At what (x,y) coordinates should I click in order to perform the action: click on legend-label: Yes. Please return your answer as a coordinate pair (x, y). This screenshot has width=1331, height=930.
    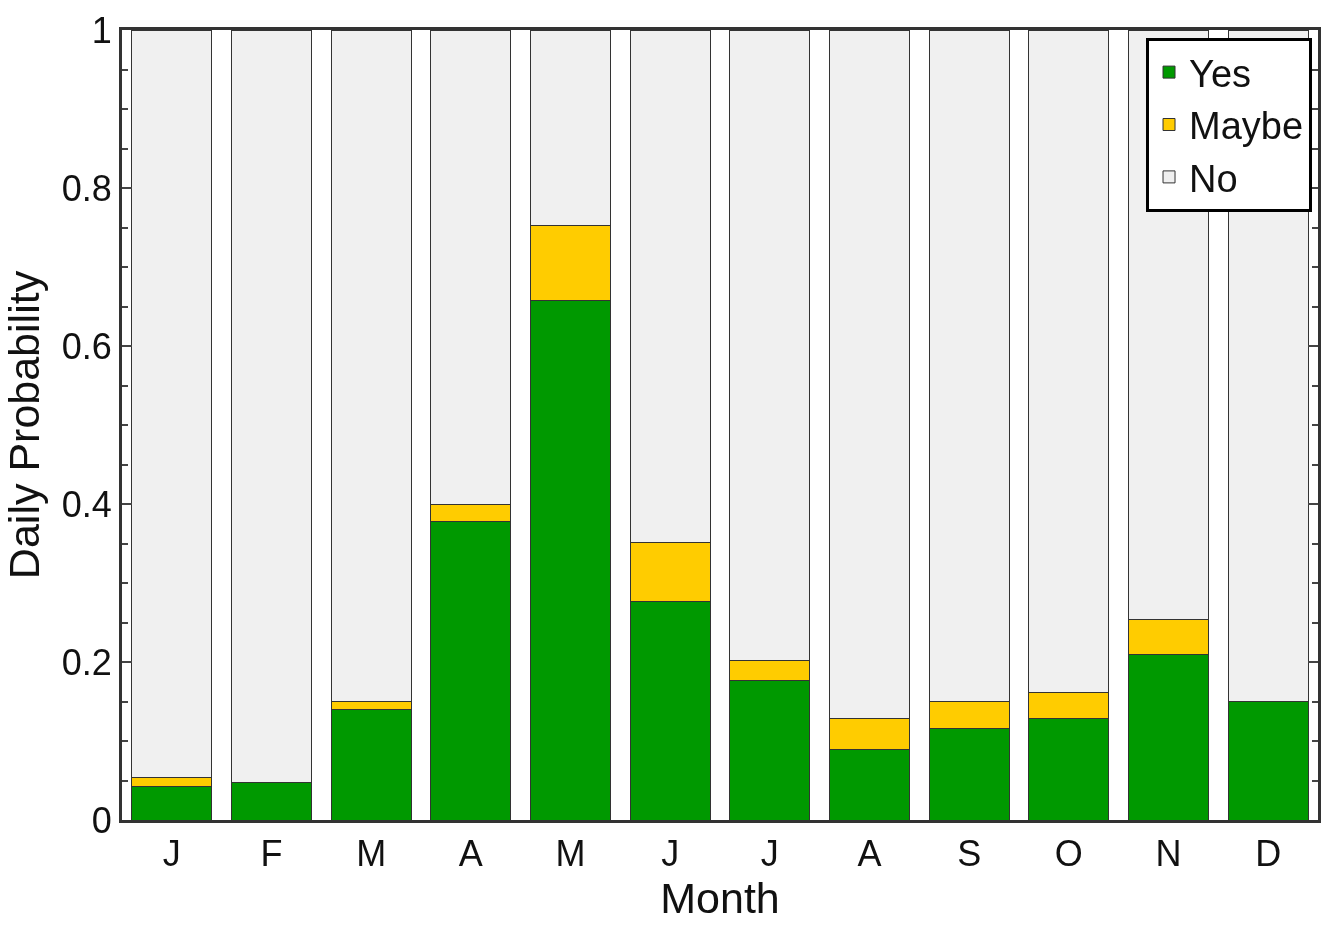
    Looking at the image, I should click on (1220, 73).